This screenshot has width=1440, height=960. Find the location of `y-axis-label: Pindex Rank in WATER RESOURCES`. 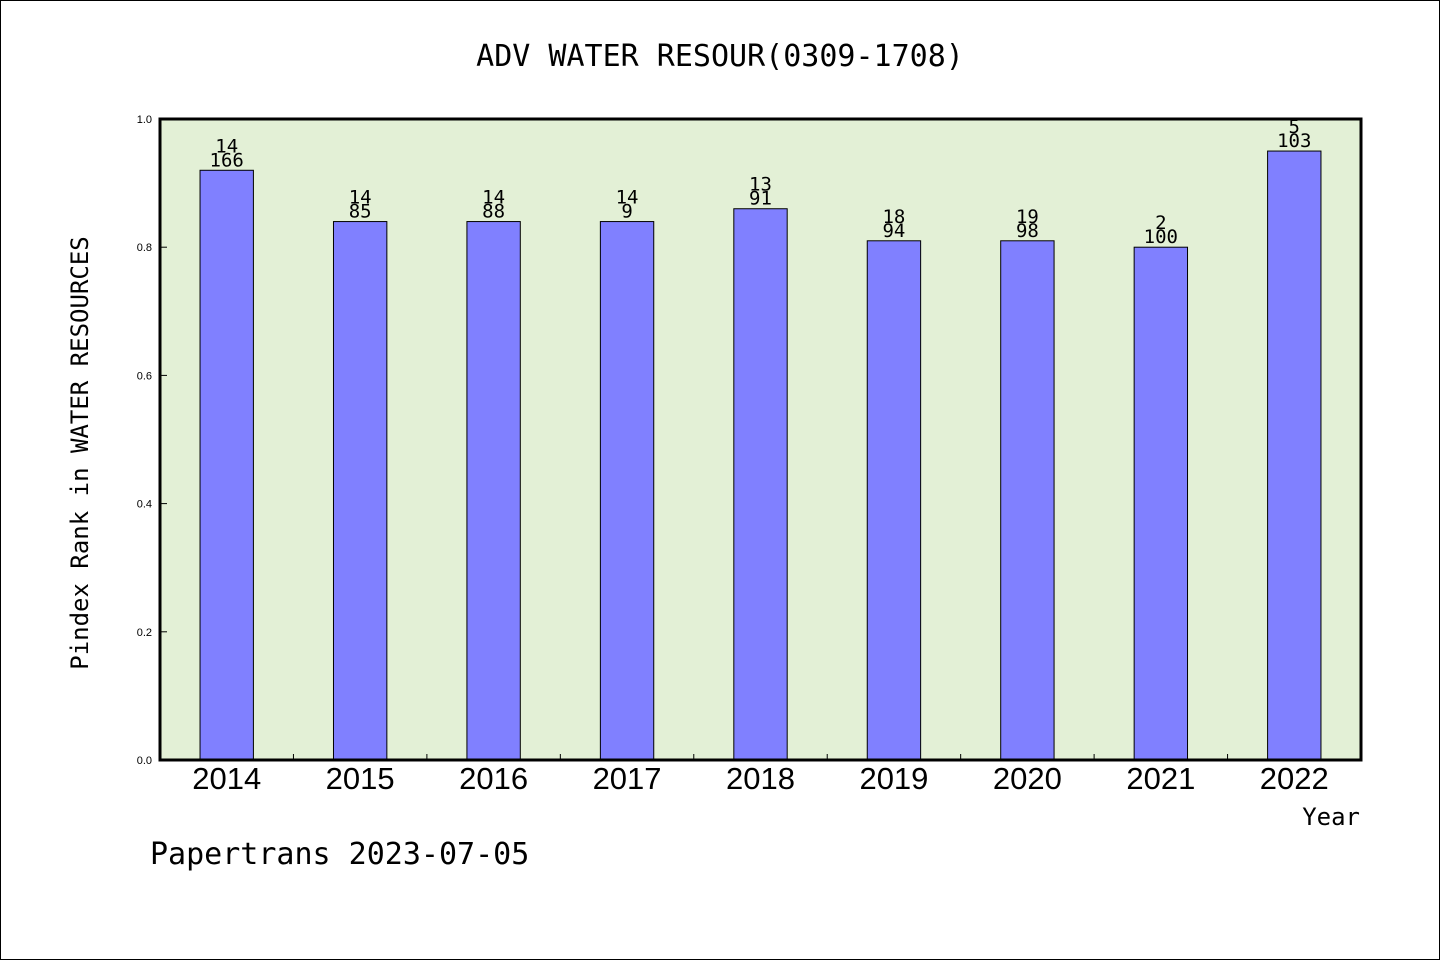

y-axis-label: Pindex Rank in WATER RESOURCES is located at coordinates (80, 452).